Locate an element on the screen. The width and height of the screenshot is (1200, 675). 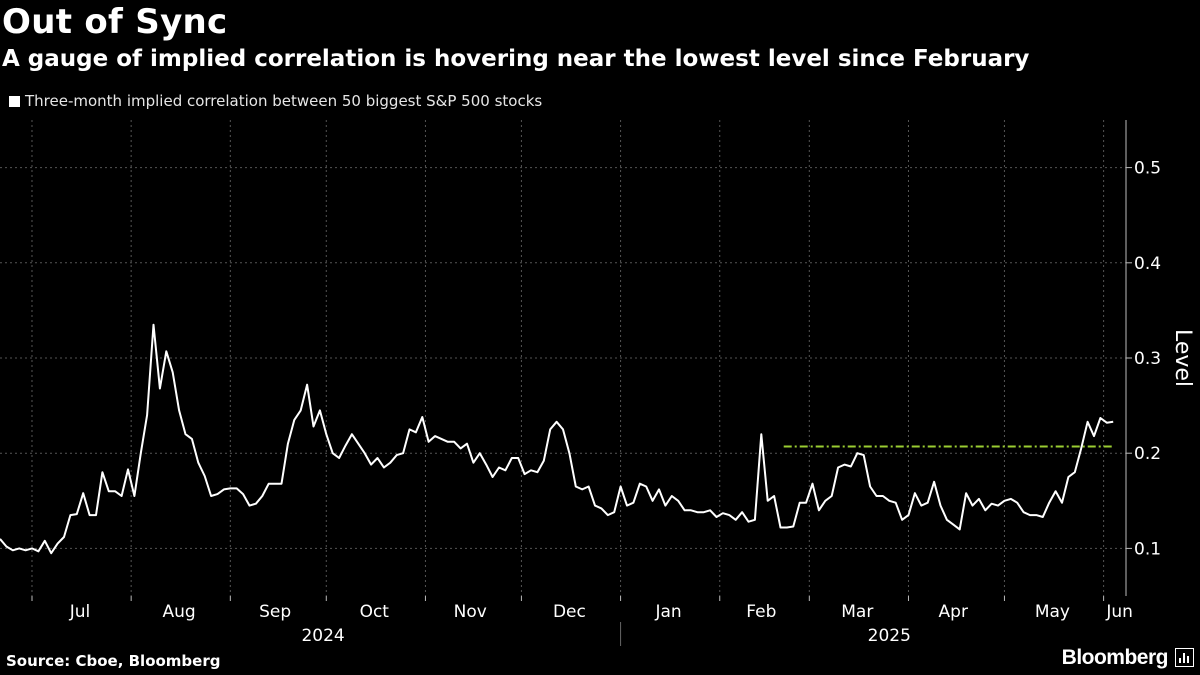
x-tick-label: Jun is located at coordinates (1119, 612).